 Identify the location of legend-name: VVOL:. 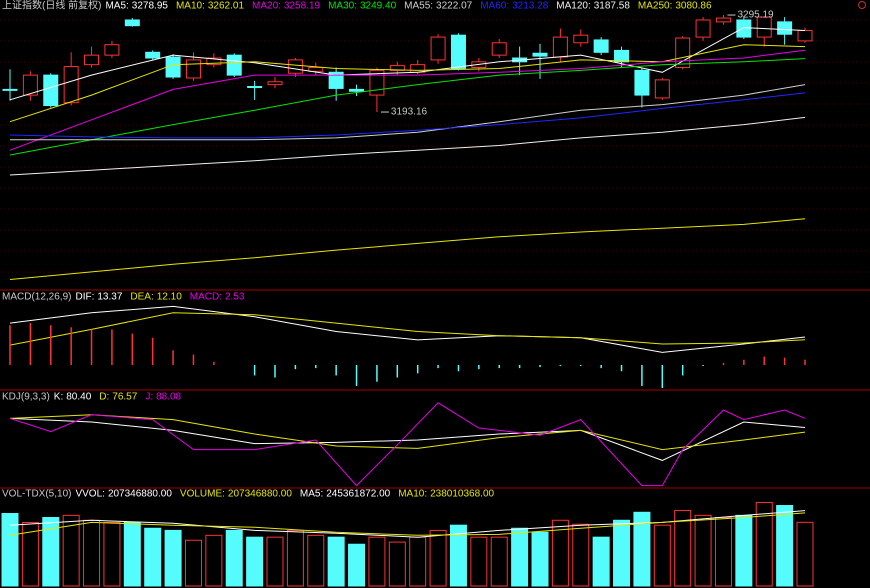
(89, 494).